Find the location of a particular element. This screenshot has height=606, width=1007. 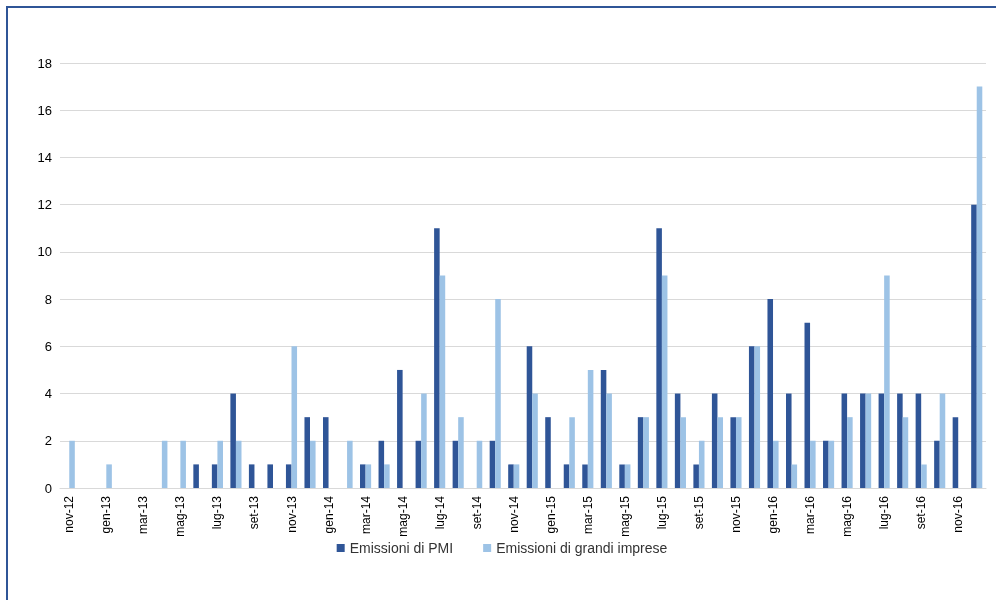

y-tick-label: 16 is located at coordinates (44, 110).